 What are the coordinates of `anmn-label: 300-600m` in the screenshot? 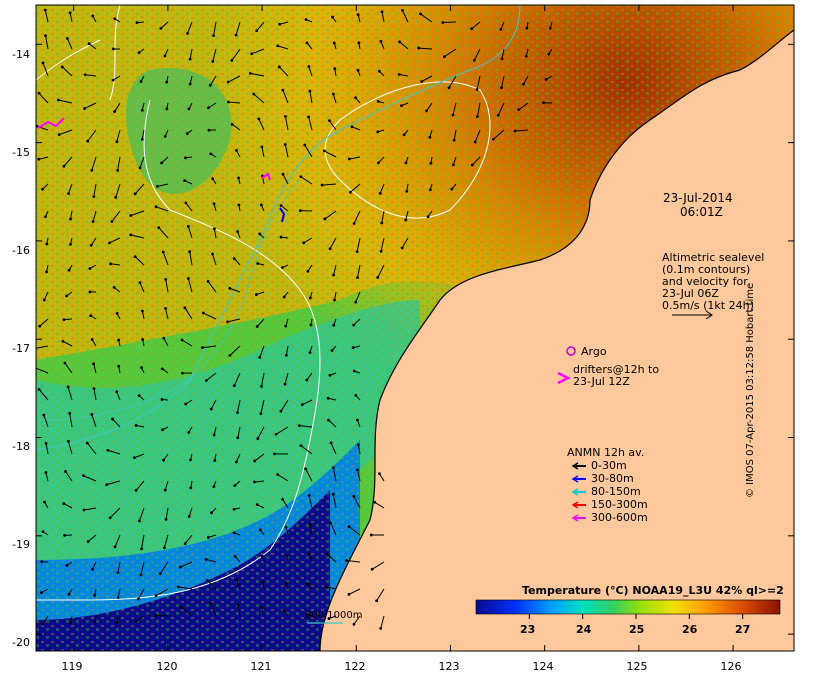 It's located at (619, 517).